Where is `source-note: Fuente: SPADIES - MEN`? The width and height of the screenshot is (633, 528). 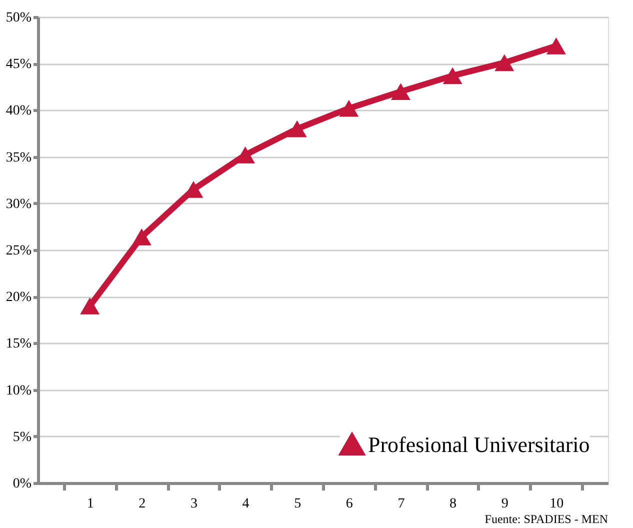 source-note: Fuente: SPADIES - MEN is located at coordinates (546, 519).